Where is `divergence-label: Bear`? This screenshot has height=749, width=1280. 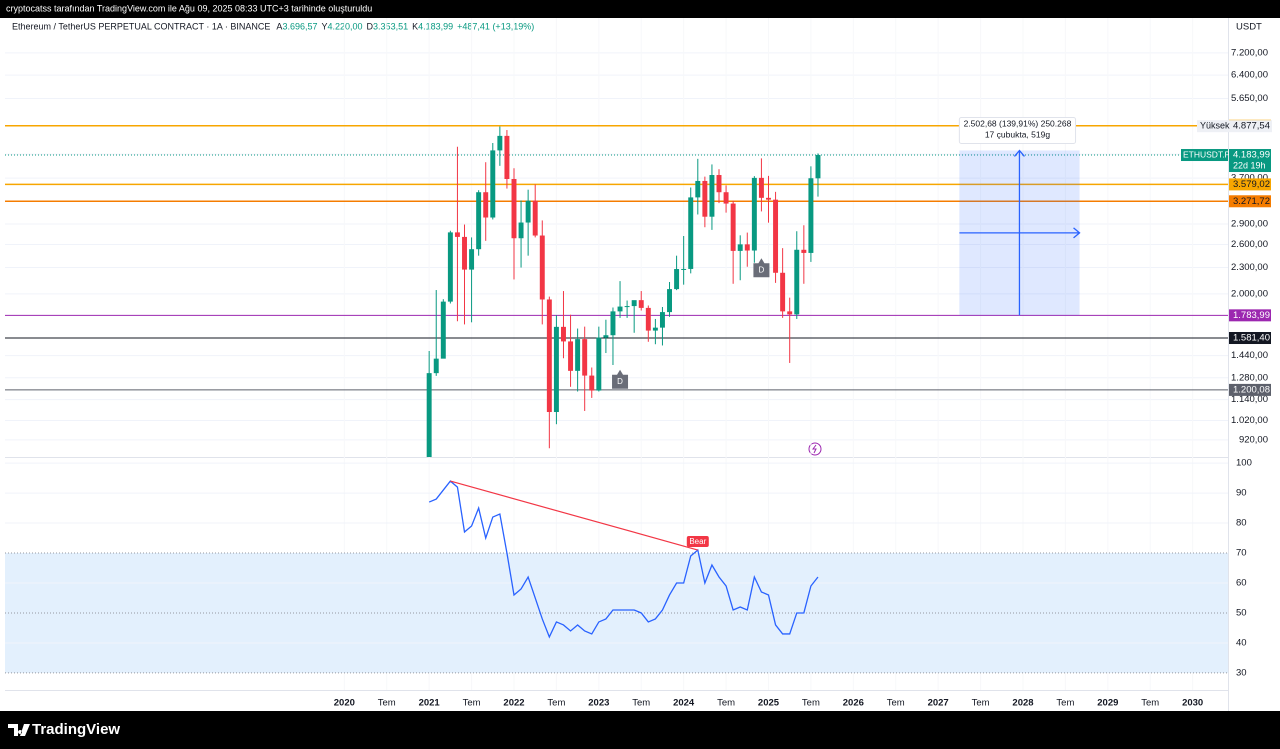
divergence-label: Bear is located at coordinates (697, 541).